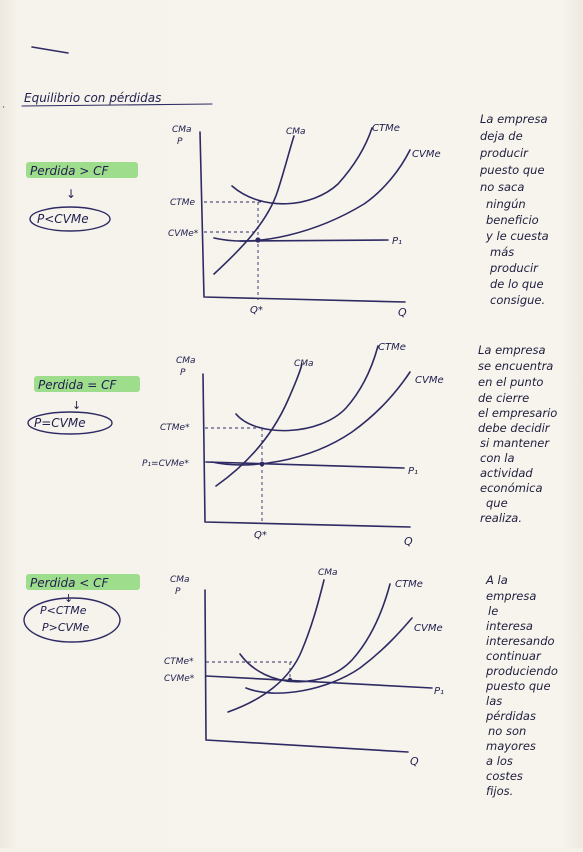 This screenshot has width=583, height=852. I want to click on note-2-line: que, so click(497, 503).